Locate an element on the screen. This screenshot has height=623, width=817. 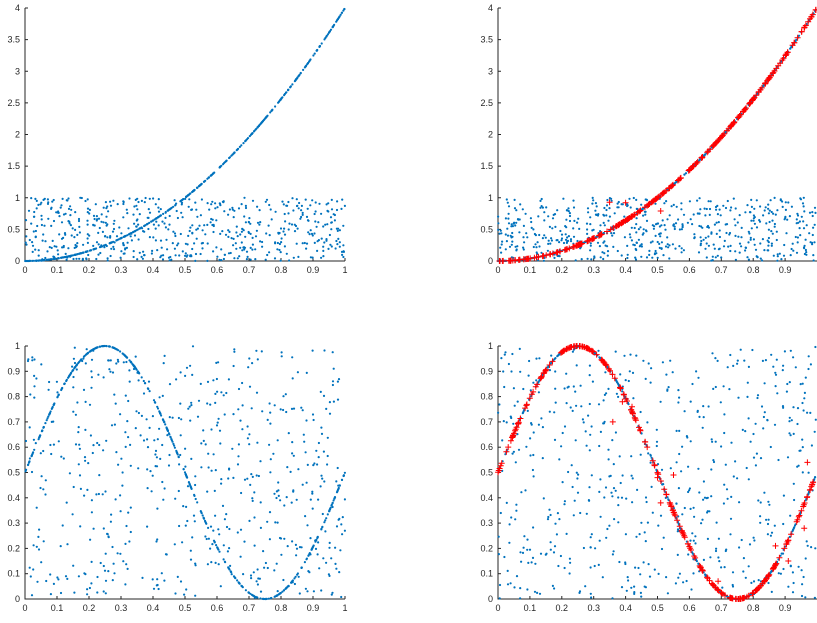
y-tick-label: 0.1 is located at coordinates (486, 574).